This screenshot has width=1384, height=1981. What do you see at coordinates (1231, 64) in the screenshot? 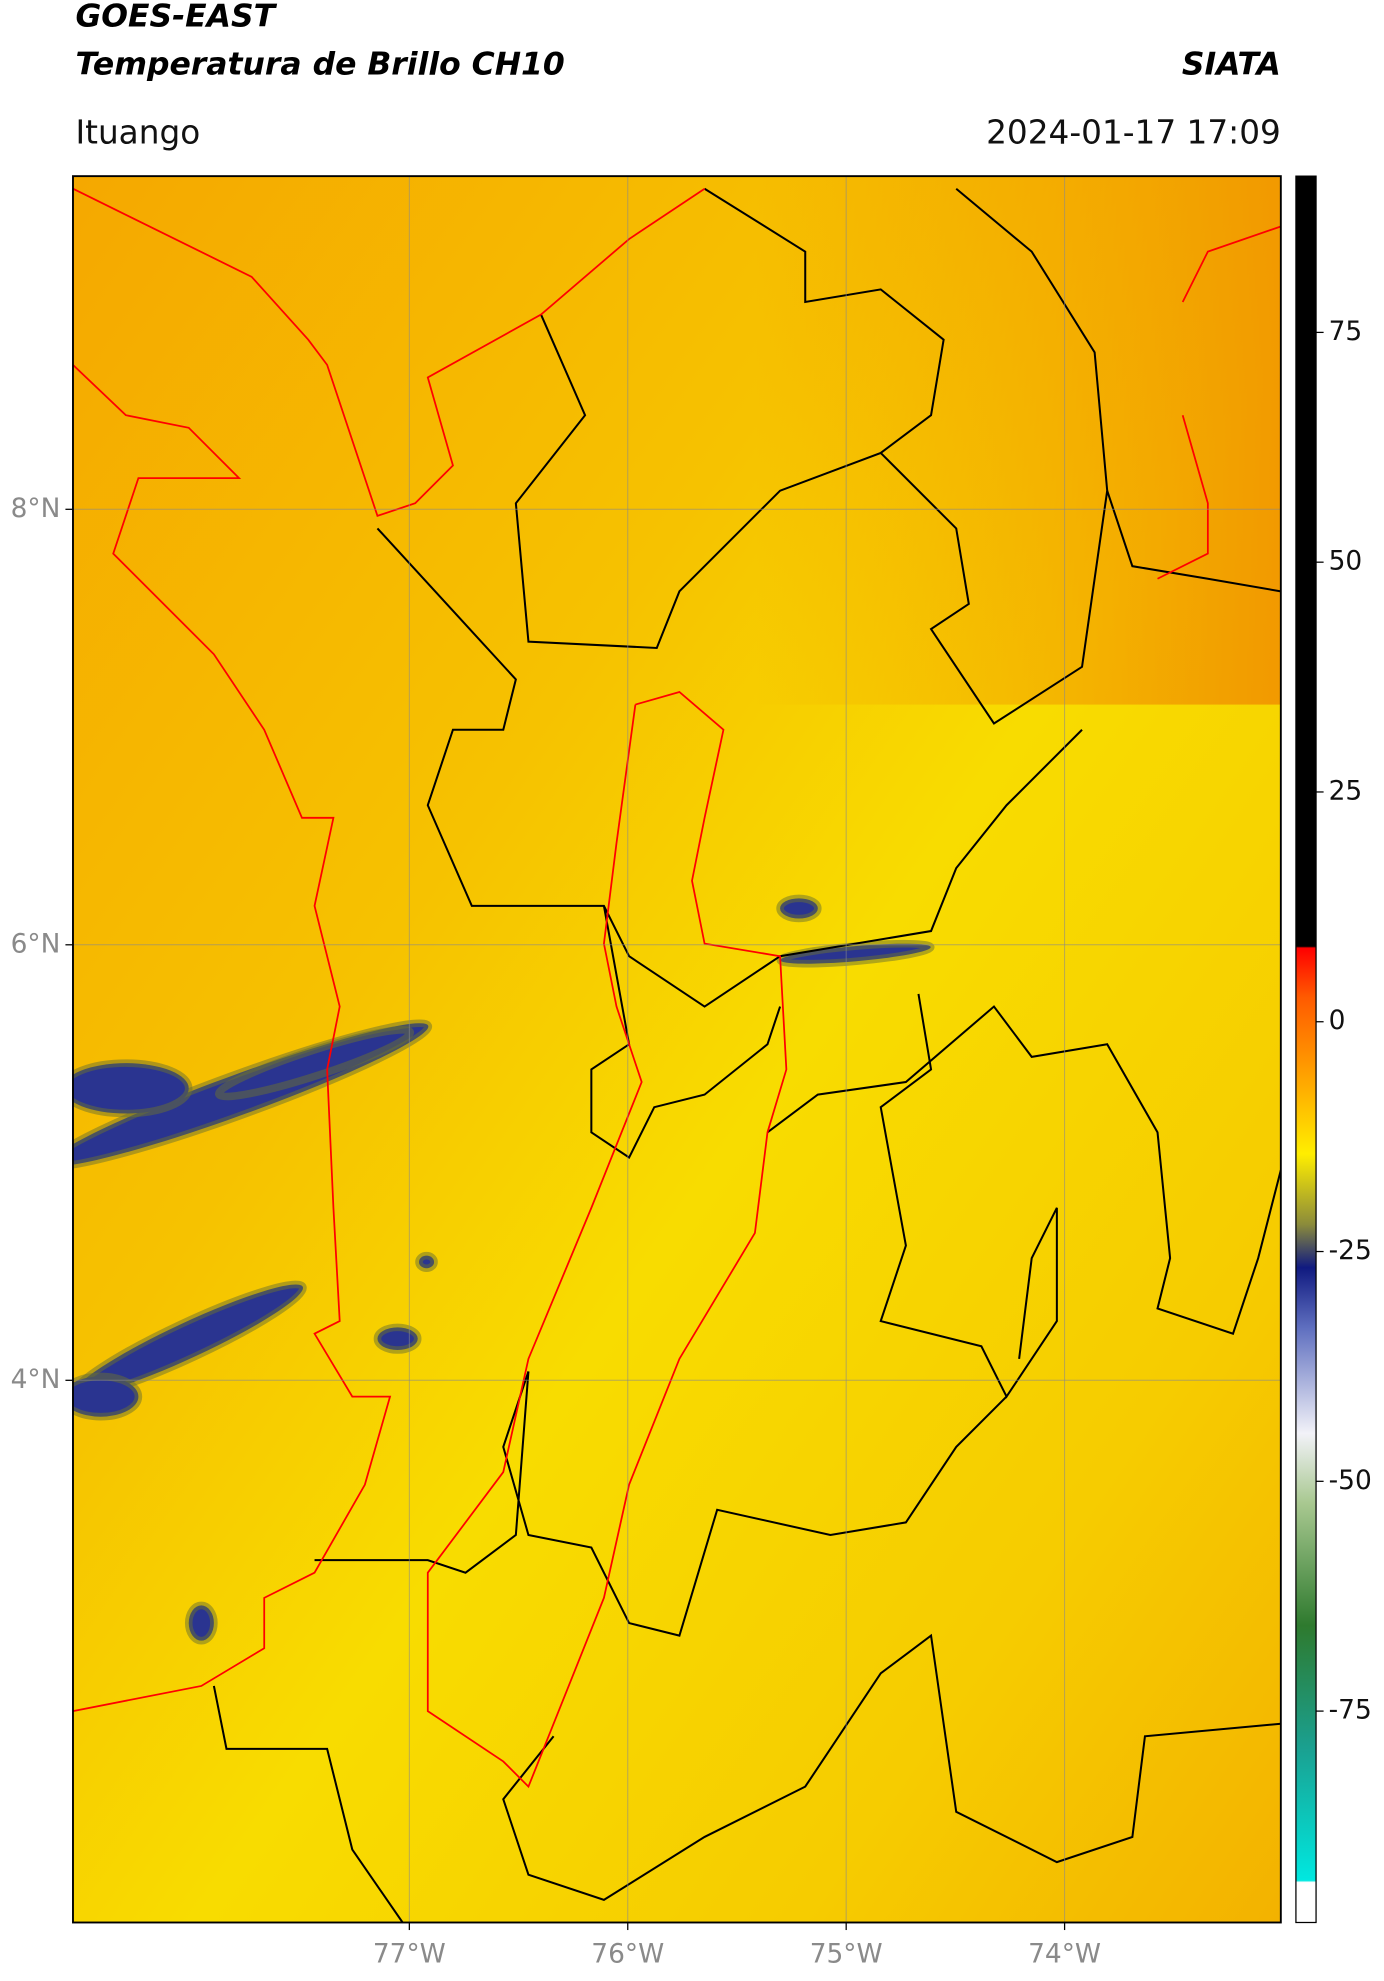
I see `source: SIATA` at bounding box center [1231, 64].